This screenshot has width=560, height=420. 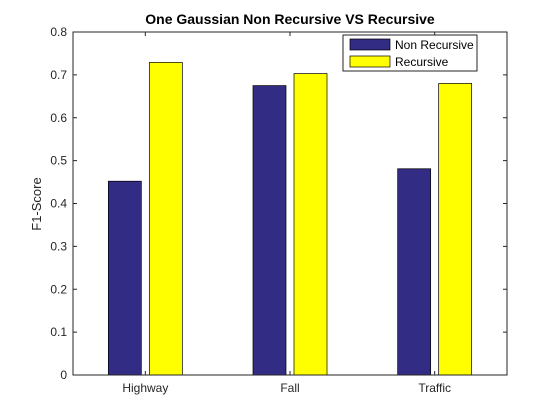 I want to click on y-axis-label: F1-Score, so click(x=36, y=203).